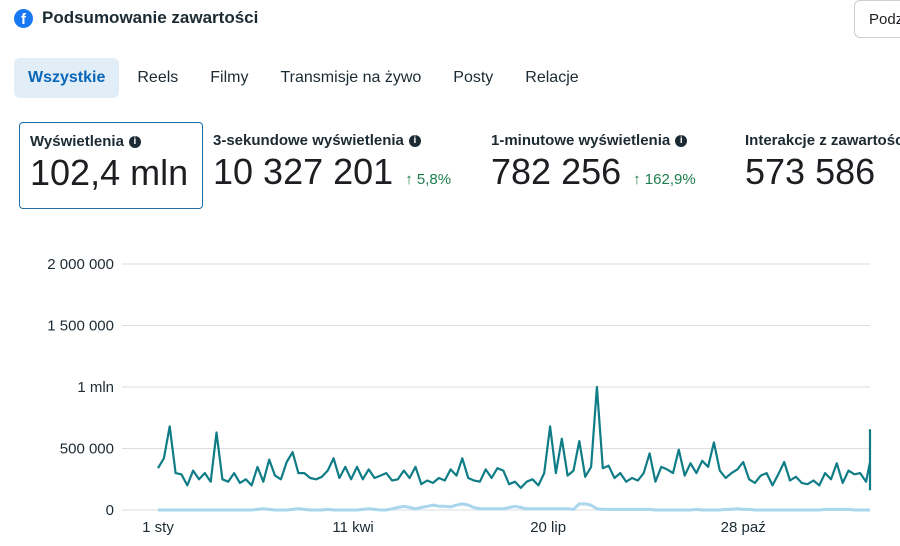  What do you see at coordinates (428, 179) in the screenshot?
I see `metric-change: ↑ 5,8%` at bounding box center [428, 179].